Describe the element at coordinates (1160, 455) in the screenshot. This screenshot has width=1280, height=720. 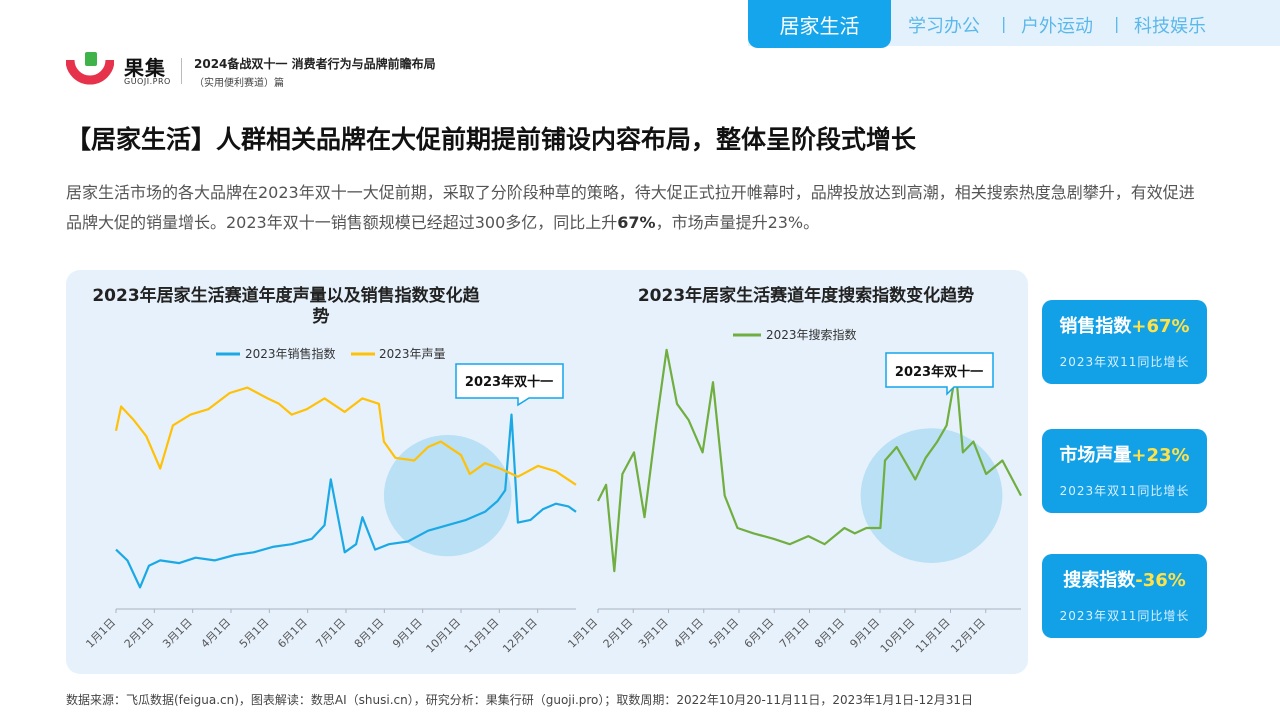
I see `stat-value: +23%` at that location.